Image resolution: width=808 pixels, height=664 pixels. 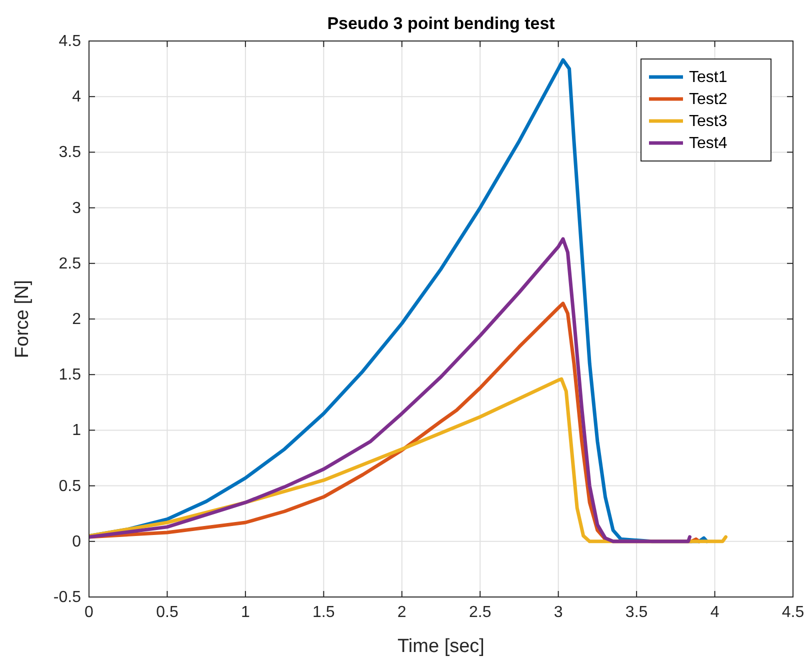 What do you see at coordinates (77, 97) in the screenshot?
I see `y-tick-label: 4` at bounding box center [77, 97].